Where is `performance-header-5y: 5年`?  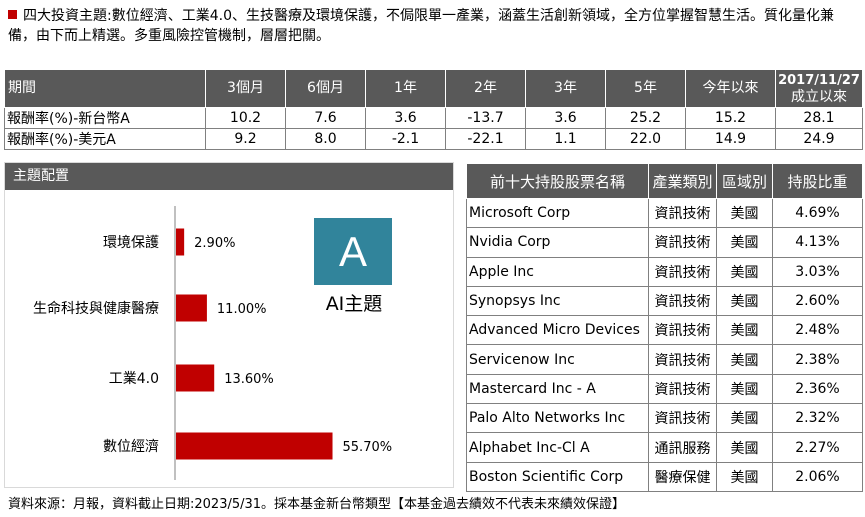
performance-header-5y: 5年 is located at coordinates (645, 88).